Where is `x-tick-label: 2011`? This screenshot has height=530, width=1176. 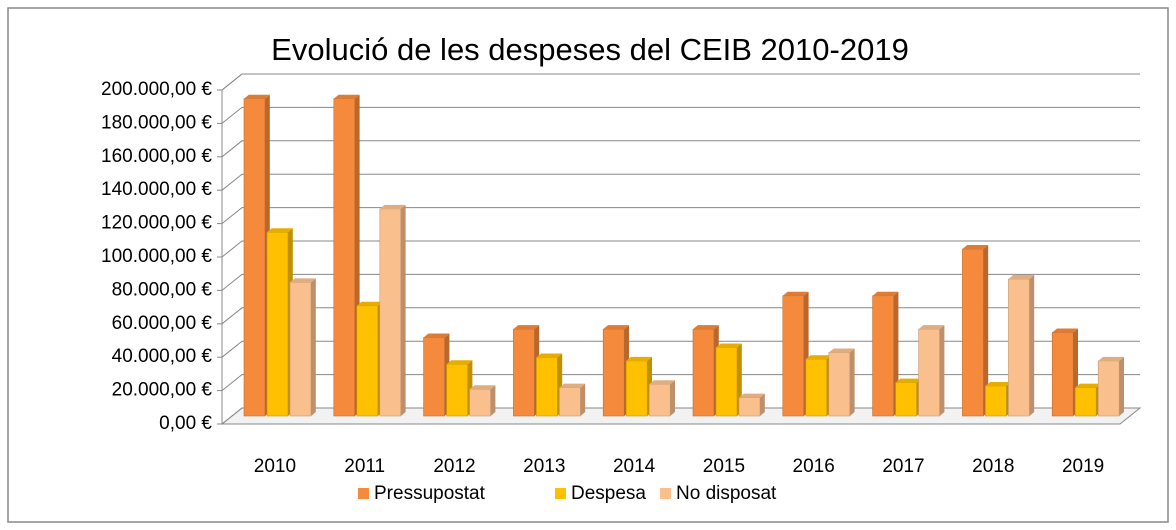
x-tick-label: 2011 is located at coordinates (364, 466).